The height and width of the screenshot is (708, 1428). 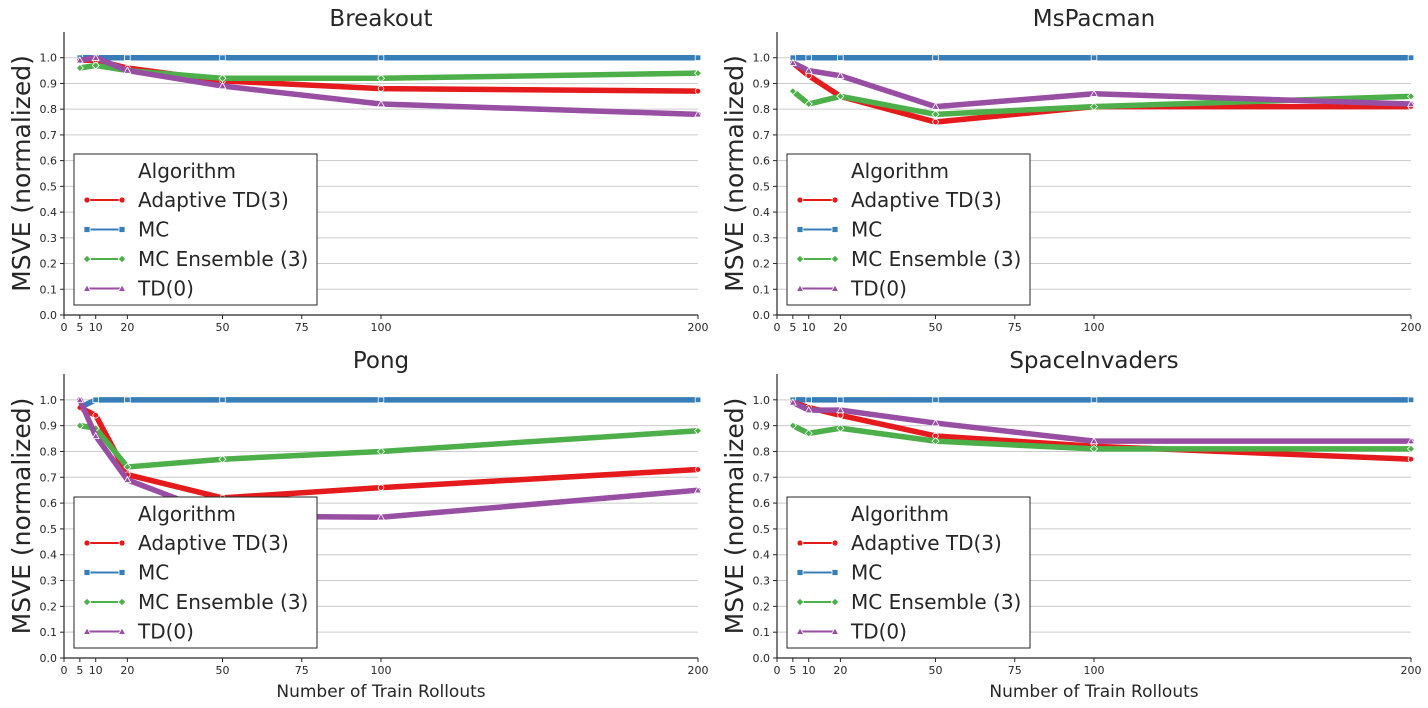 I want to click on x-tick-label: 100, so click(x=1094, y=327).